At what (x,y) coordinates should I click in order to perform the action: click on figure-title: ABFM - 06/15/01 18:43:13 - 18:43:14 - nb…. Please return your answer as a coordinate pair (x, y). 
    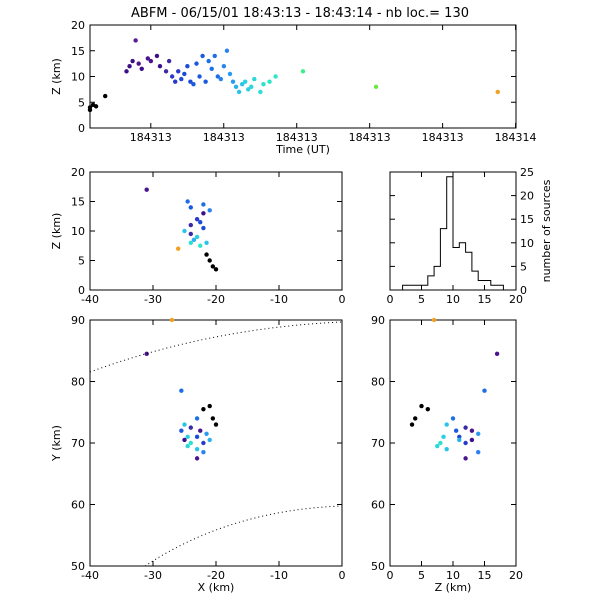
    Looking at the image, I should click on (300, 13).